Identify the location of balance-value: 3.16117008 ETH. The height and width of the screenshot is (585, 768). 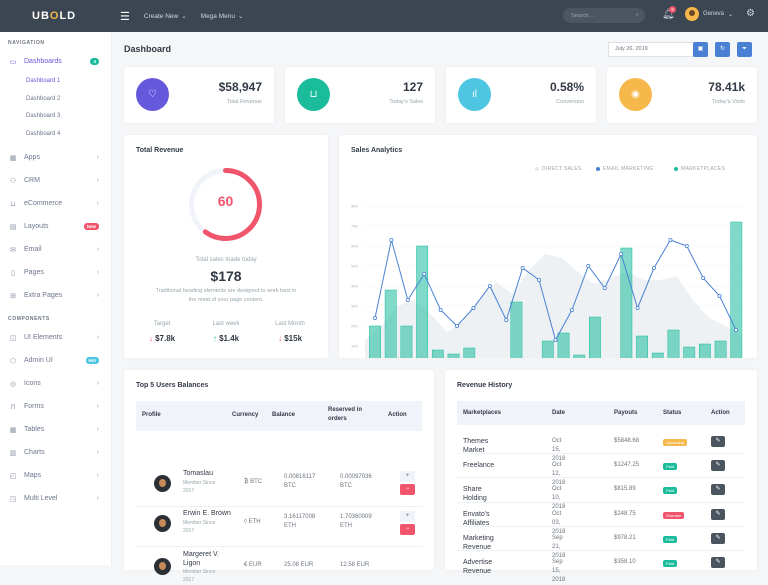
(300, 521).